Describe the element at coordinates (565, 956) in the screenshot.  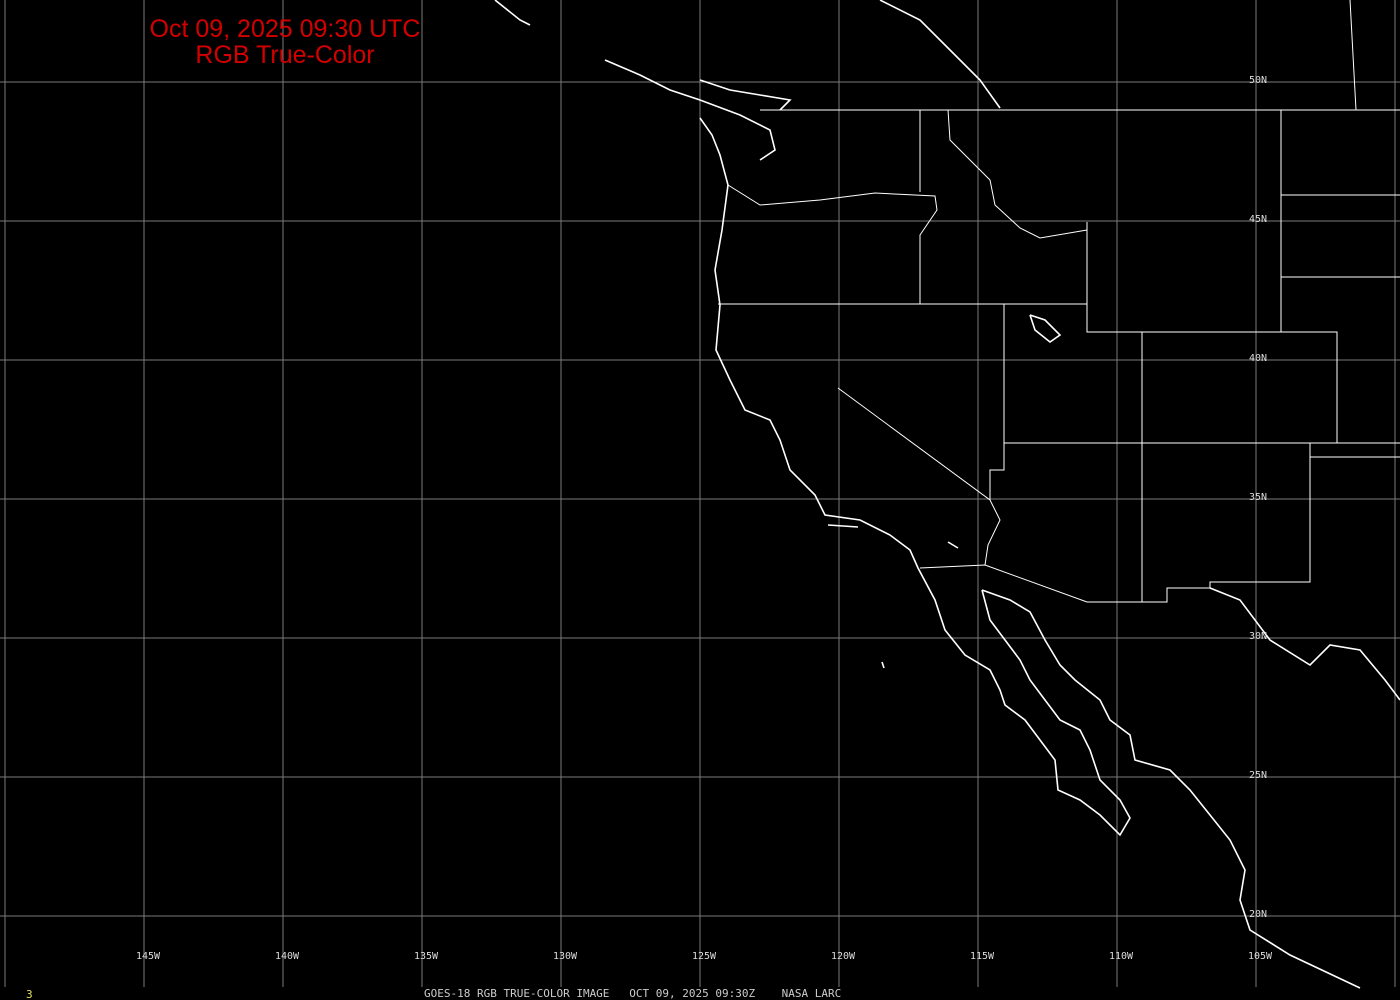
I see `lon-label: 130W` at that location.